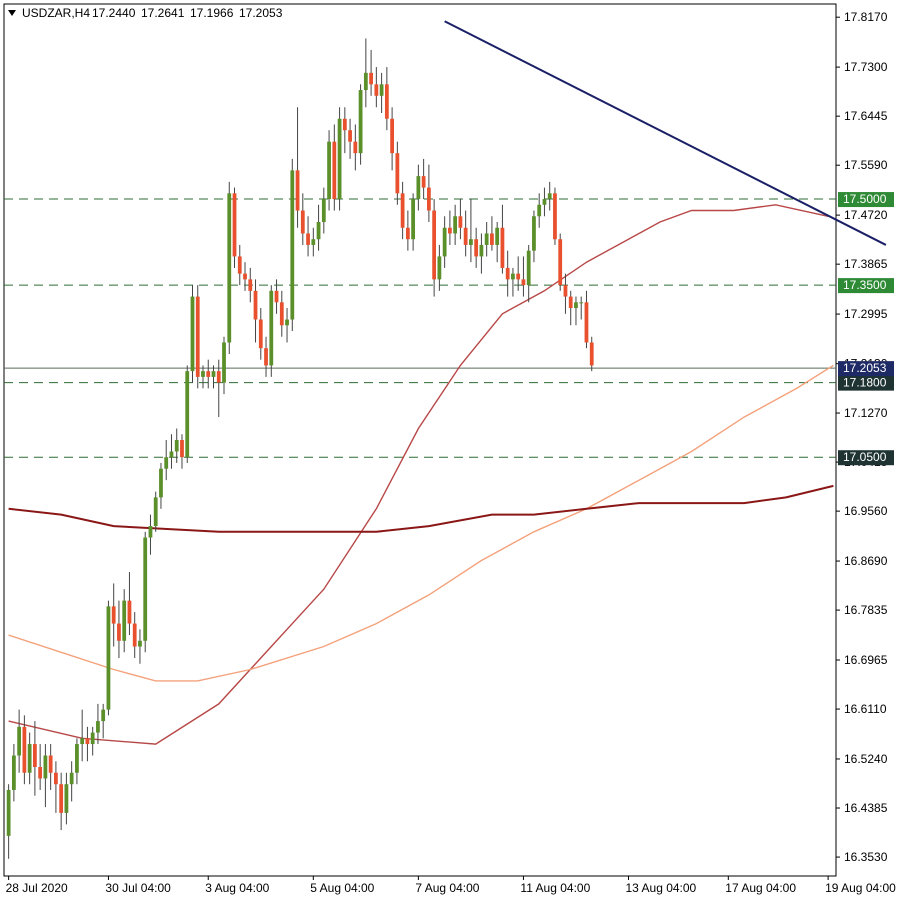 This screenshot has height=900, width=900. What do you see at coordinates (865, 285) in the screenshot?
I see `level-tag-1-label: 17.3500` at bounding box center [865, 285].